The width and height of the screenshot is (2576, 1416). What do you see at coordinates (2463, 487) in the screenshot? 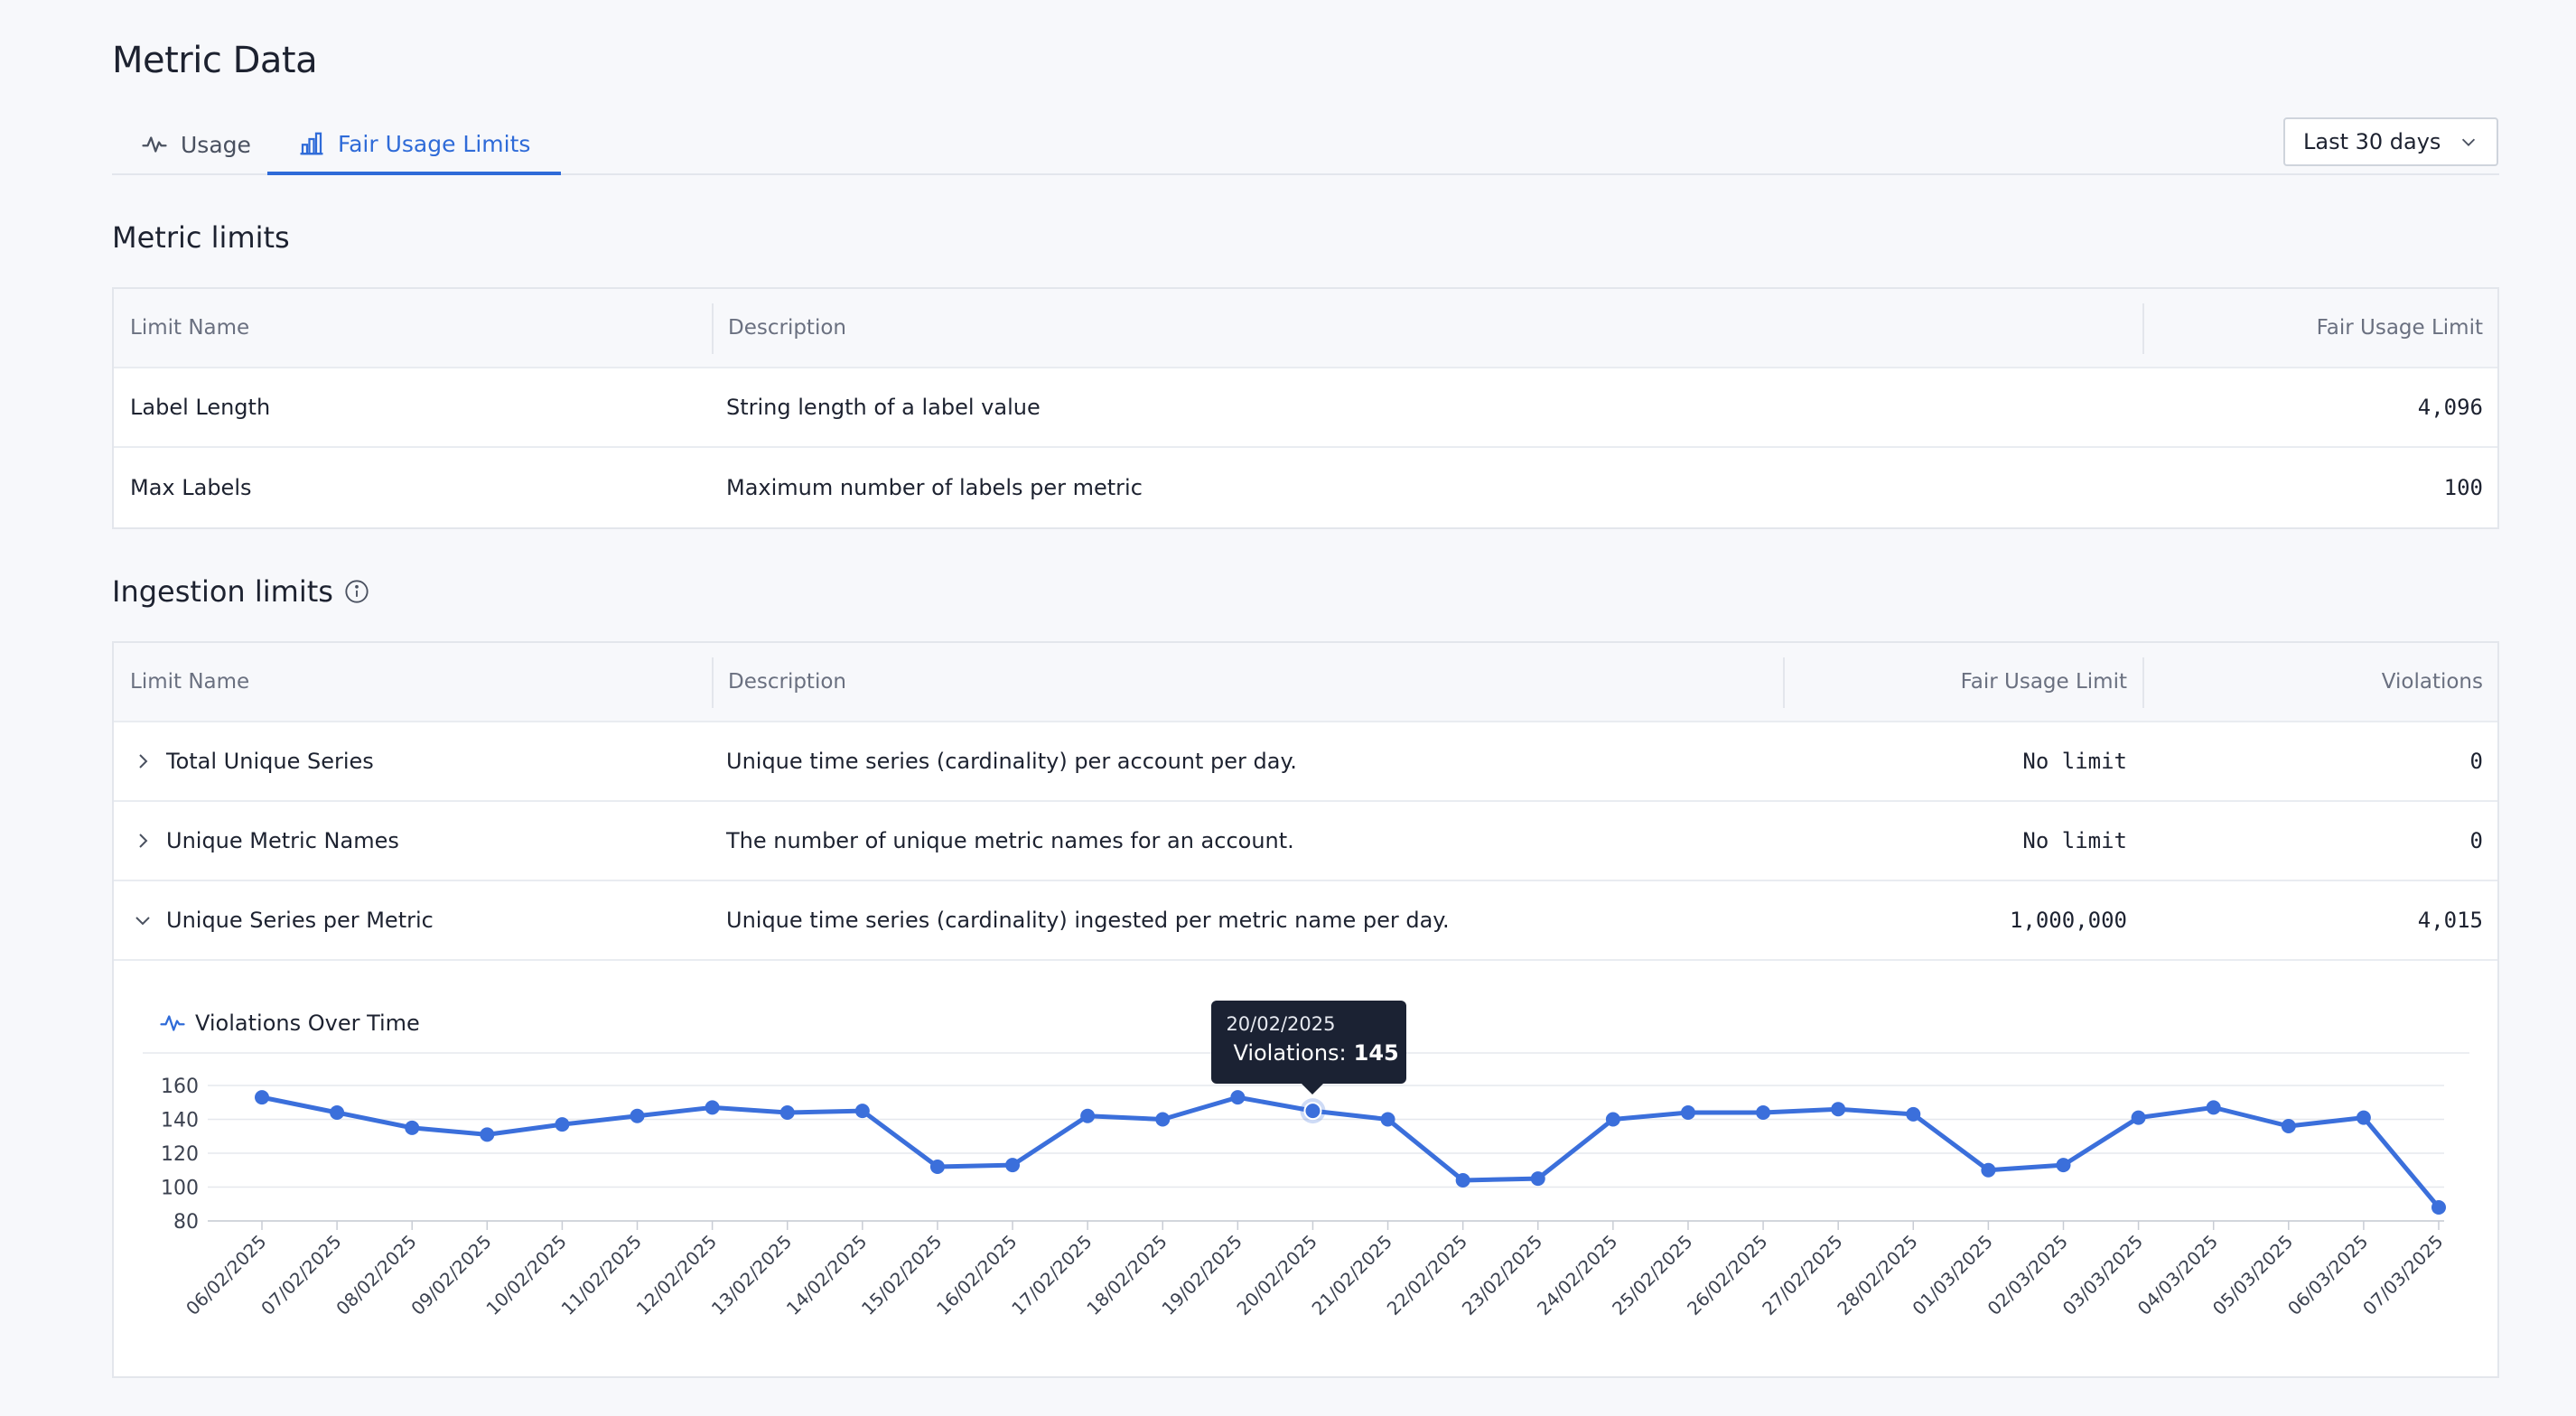
I see `limit-value: 100` at bounding box center [2463, 487].